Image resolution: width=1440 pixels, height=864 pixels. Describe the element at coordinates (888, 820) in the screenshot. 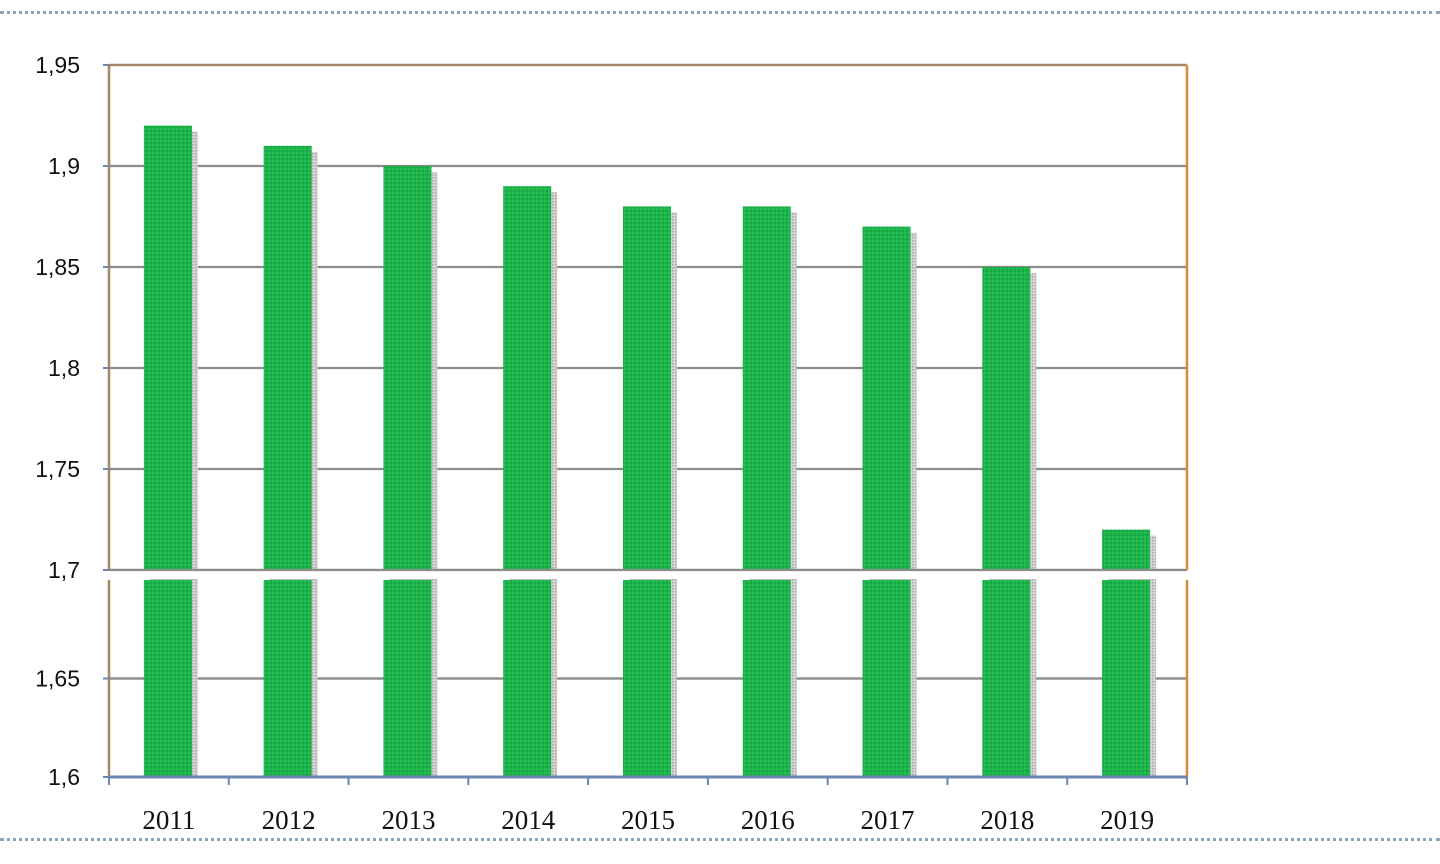

I see `x-tick-label: 2017` at that location.